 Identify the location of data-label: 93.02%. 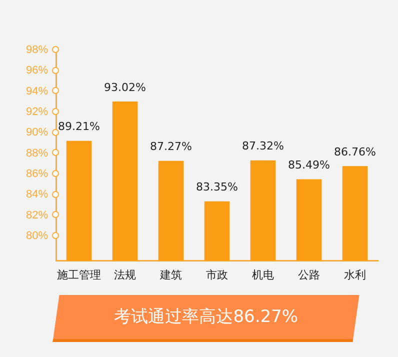
(125, 87).